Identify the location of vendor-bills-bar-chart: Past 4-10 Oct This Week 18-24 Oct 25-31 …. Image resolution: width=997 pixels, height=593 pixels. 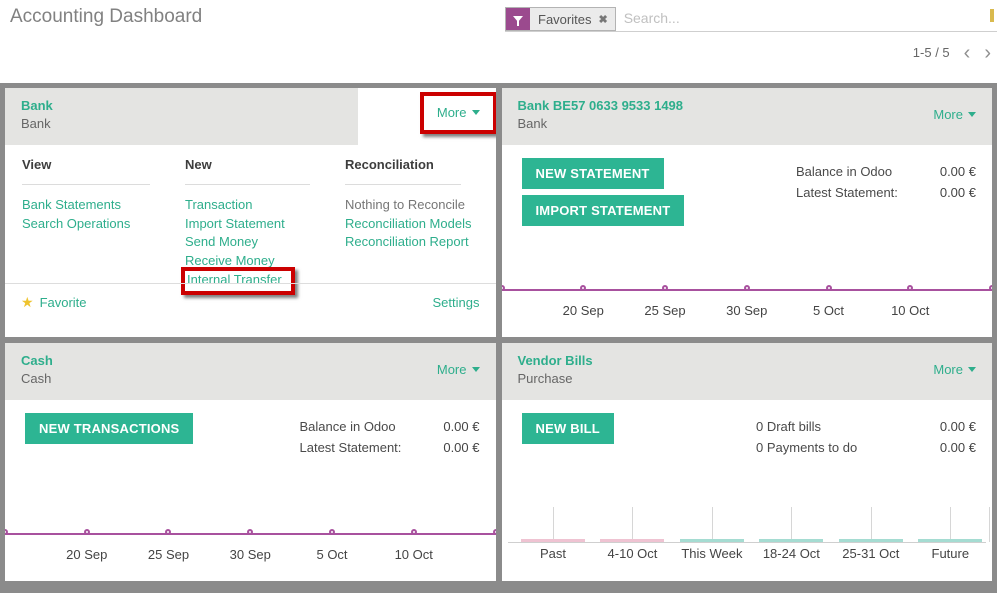
(747, 538).